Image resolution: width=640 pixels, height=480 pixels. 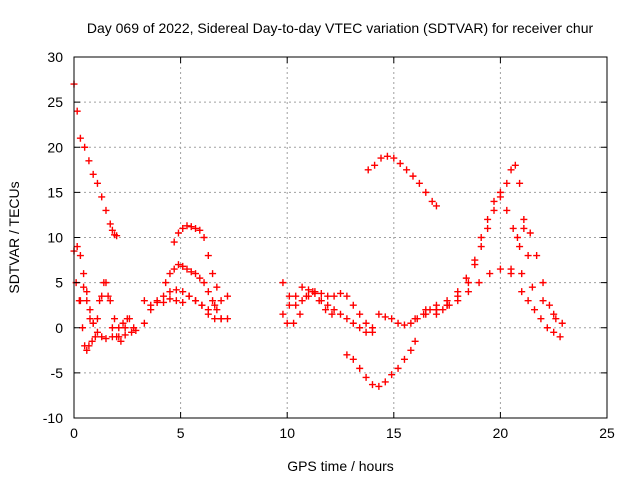 I want to click on x-tick-label: 0, so click(x=74, y=433).